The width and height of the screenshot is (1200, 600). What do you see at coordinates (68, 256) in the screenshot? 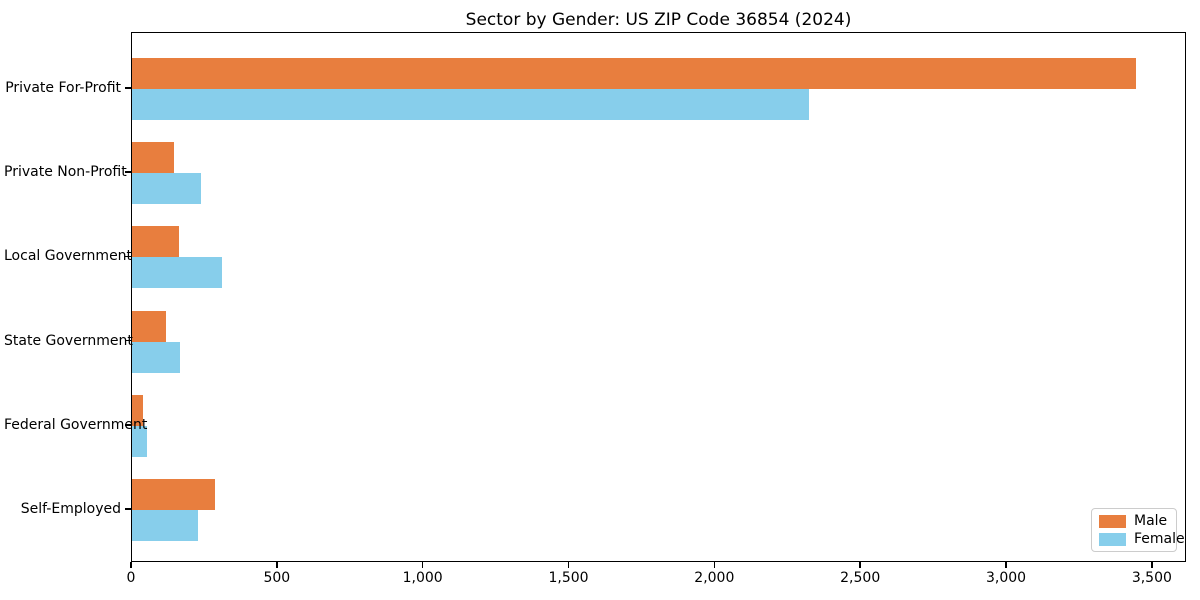
I see `y-tick-label: Local Government` at bounding box center [68, 256].